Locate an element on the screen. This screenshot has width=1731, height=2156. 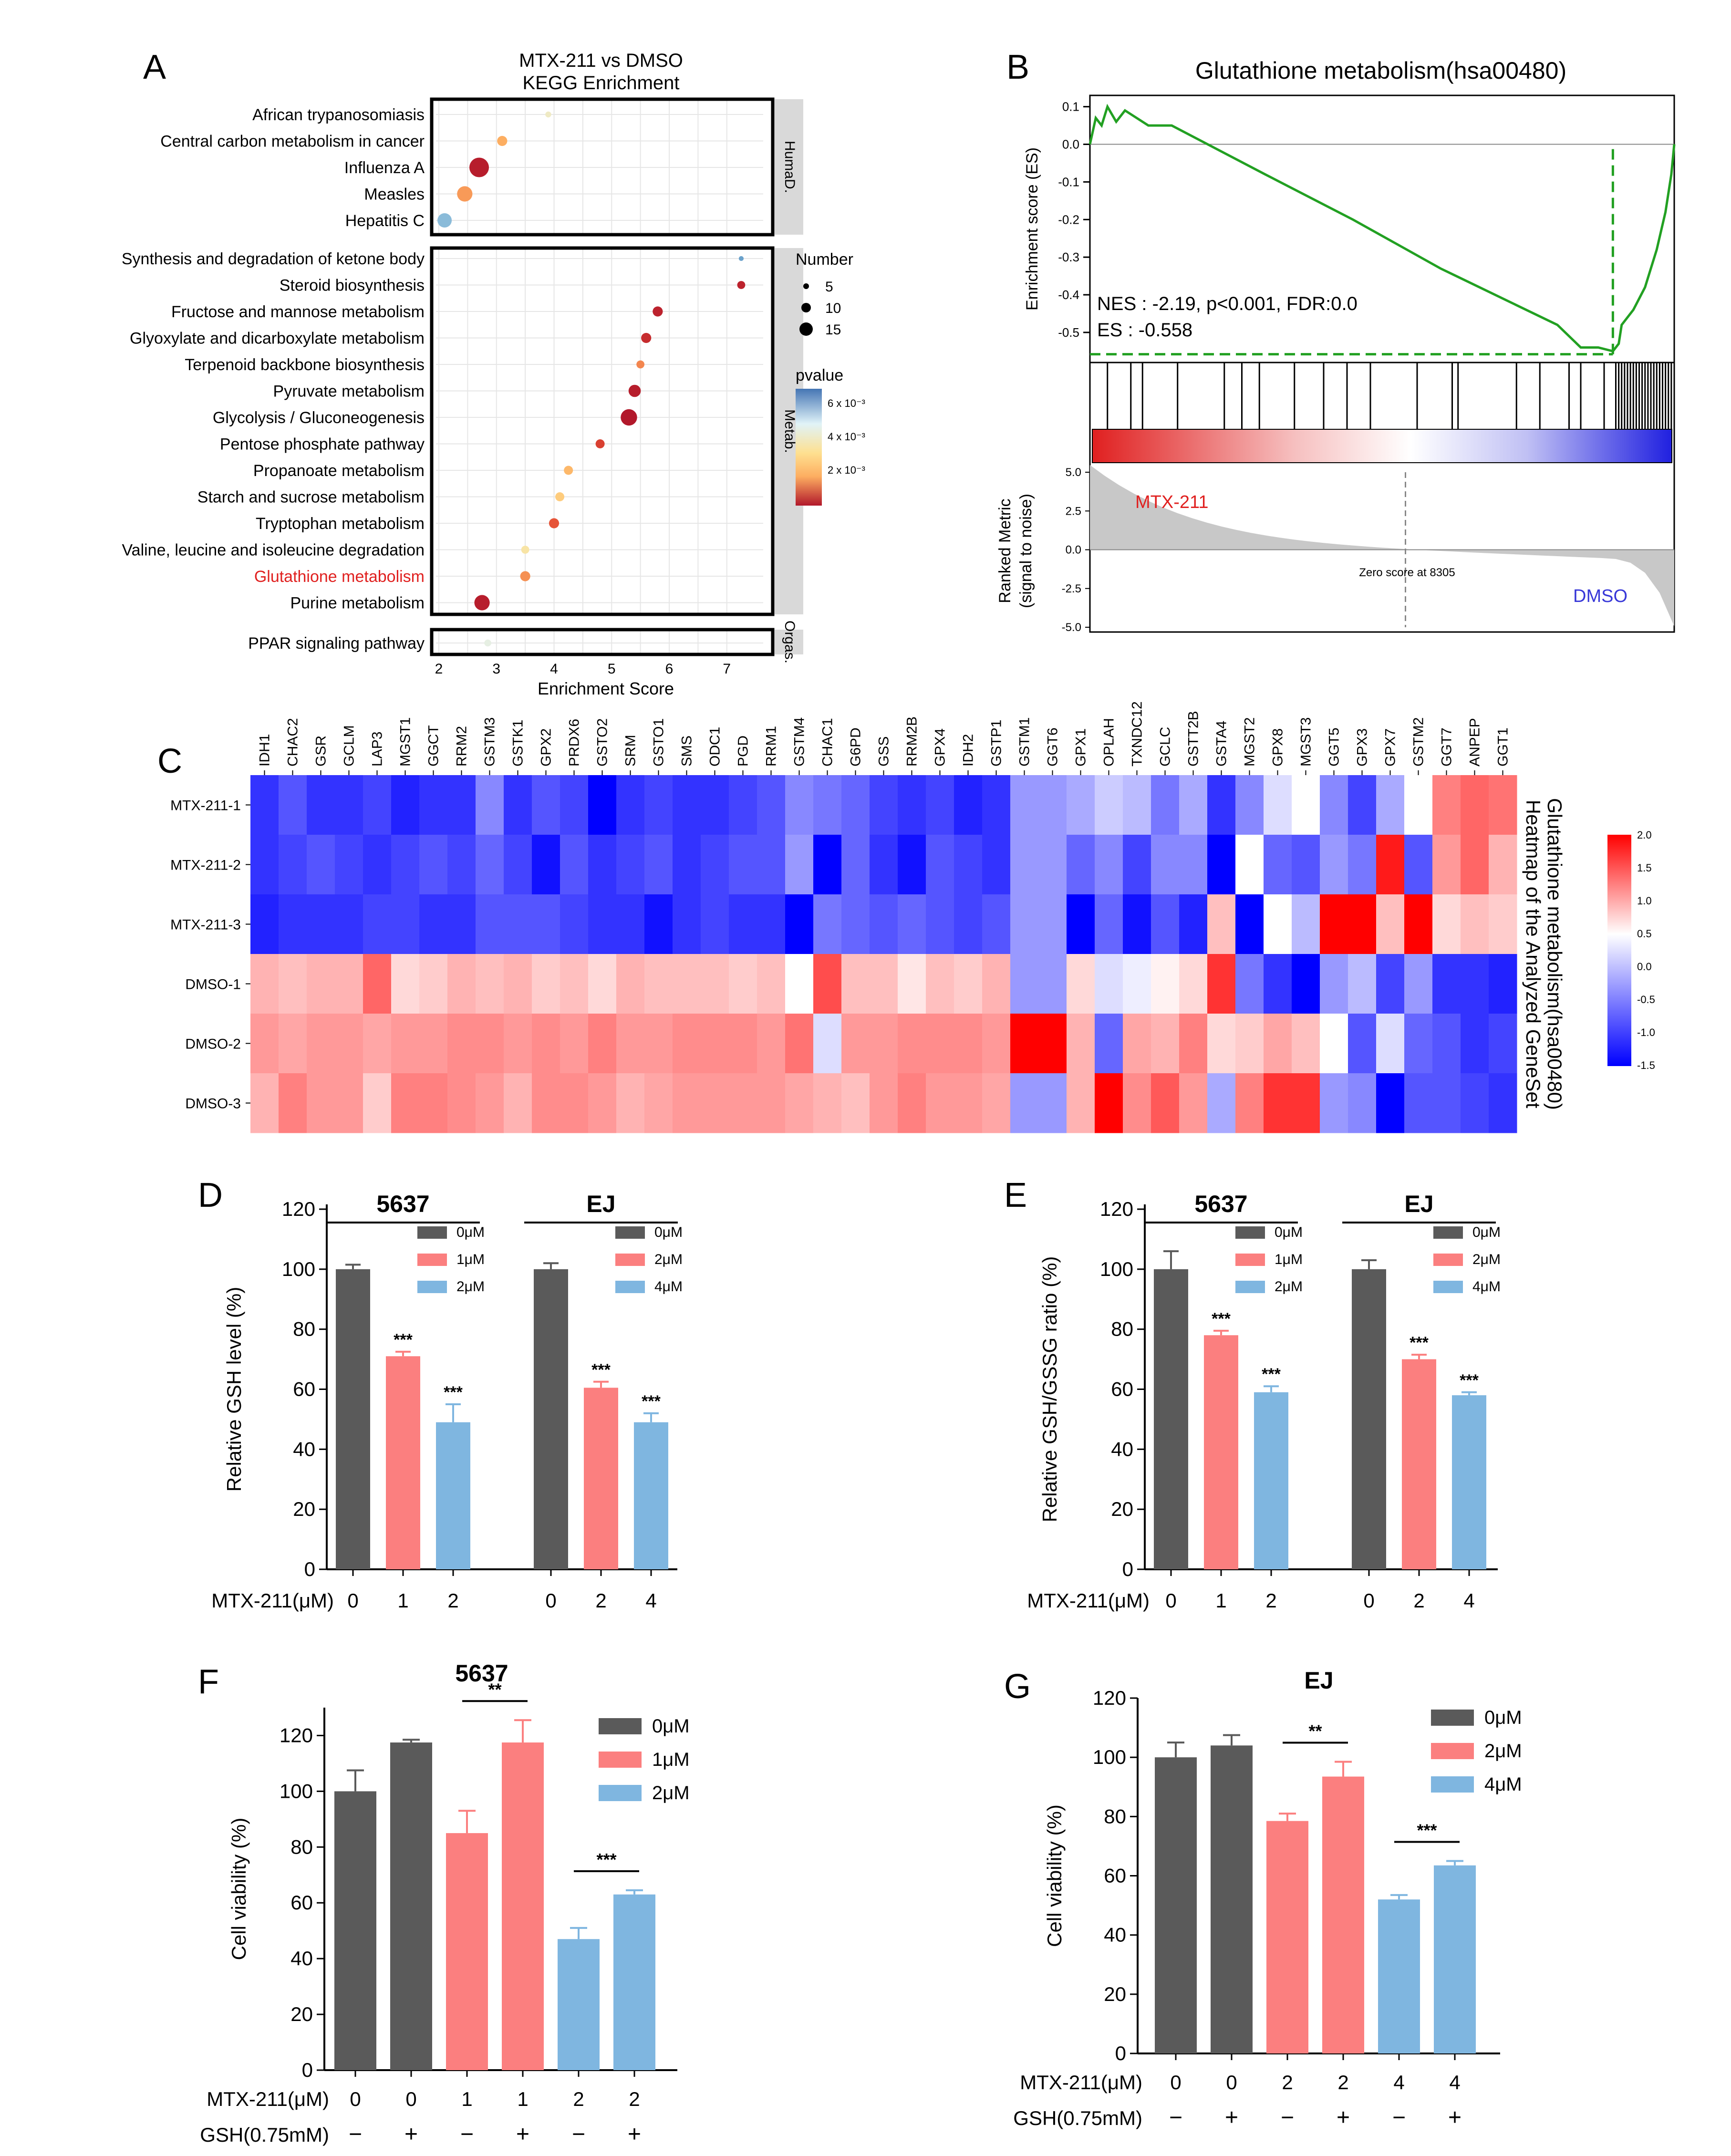
panel-g-gsh-sign: − is located at coordinates (1287, 2117).